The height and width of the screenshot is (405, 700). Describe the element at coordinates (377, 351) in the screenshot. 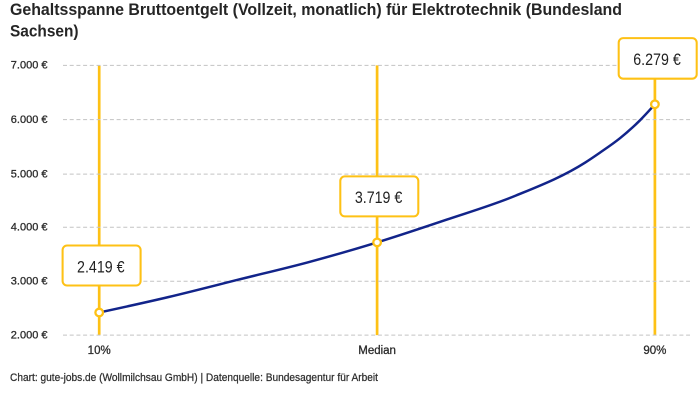

I see `svg-text: Median` at that location.